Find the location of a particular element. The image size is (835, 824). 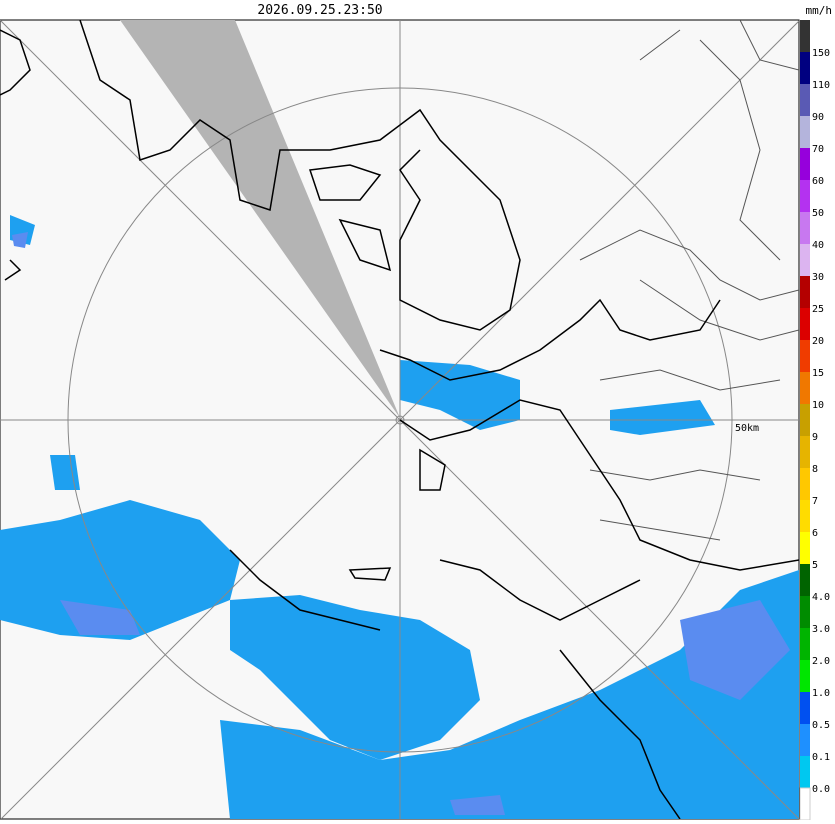

radar-site is located at coordinates (400, 420).